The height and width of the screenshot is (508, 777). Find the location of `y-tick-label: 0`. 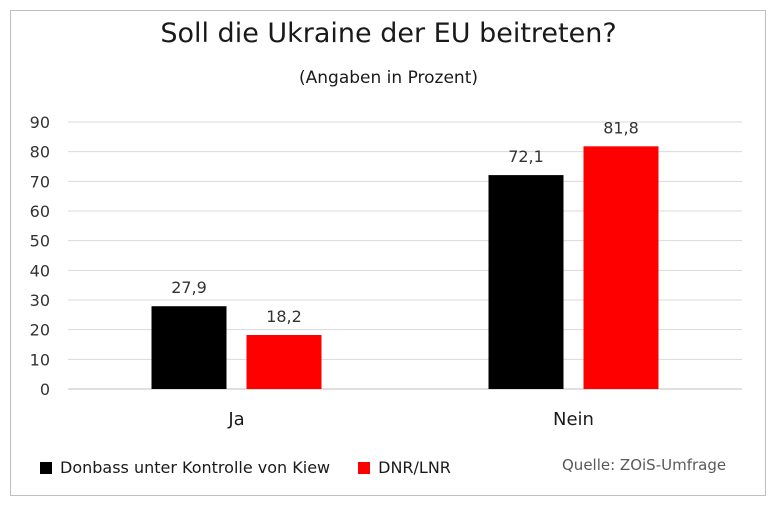

y-tick-label: 0 is located at coordinates (45, 389).